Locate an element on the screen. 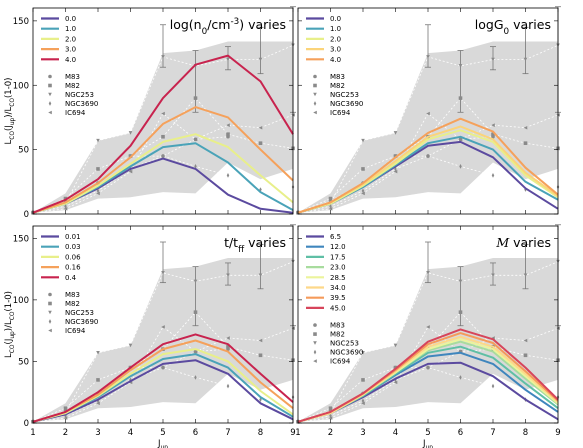 The width and height of the screenshot is (583, 448). y-tick-label: 150 is located at coordinates (21, 239).